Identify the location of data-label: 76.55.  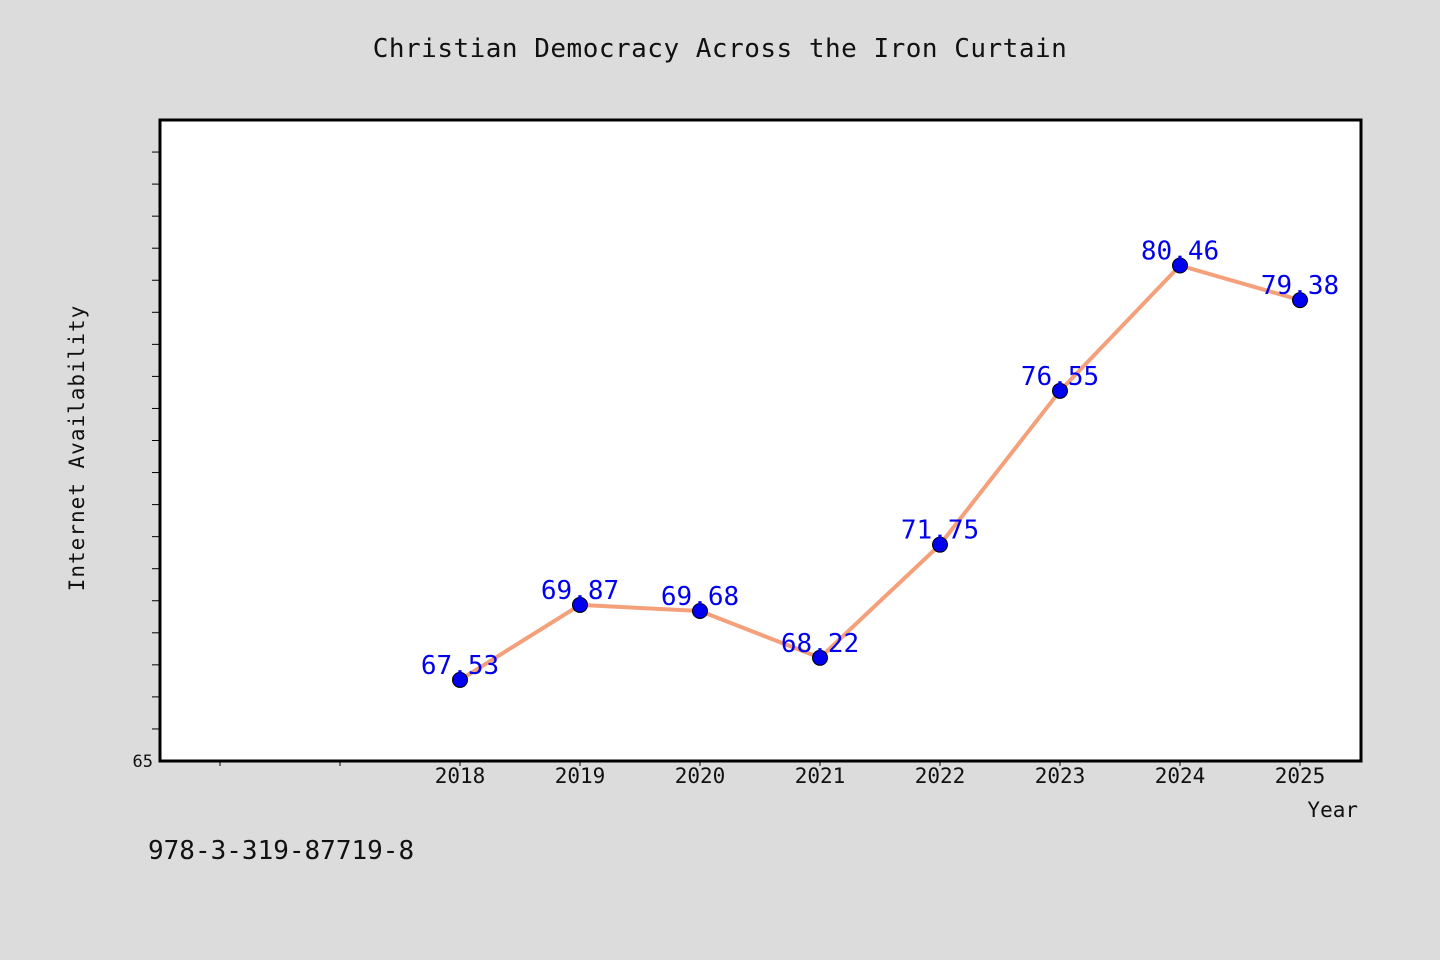
(1060, 377).